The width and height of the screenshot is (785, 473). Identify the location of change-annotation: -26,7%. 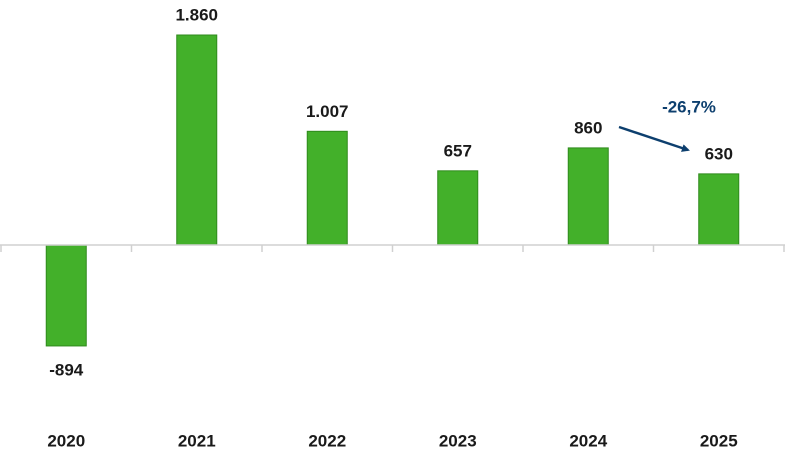
(689, 106).